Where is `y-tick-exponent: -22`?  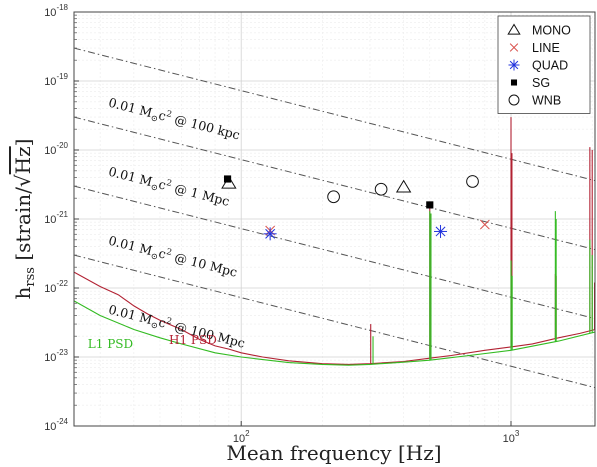
y-tick-exponent: -22 is located at coordinates (62, 283).